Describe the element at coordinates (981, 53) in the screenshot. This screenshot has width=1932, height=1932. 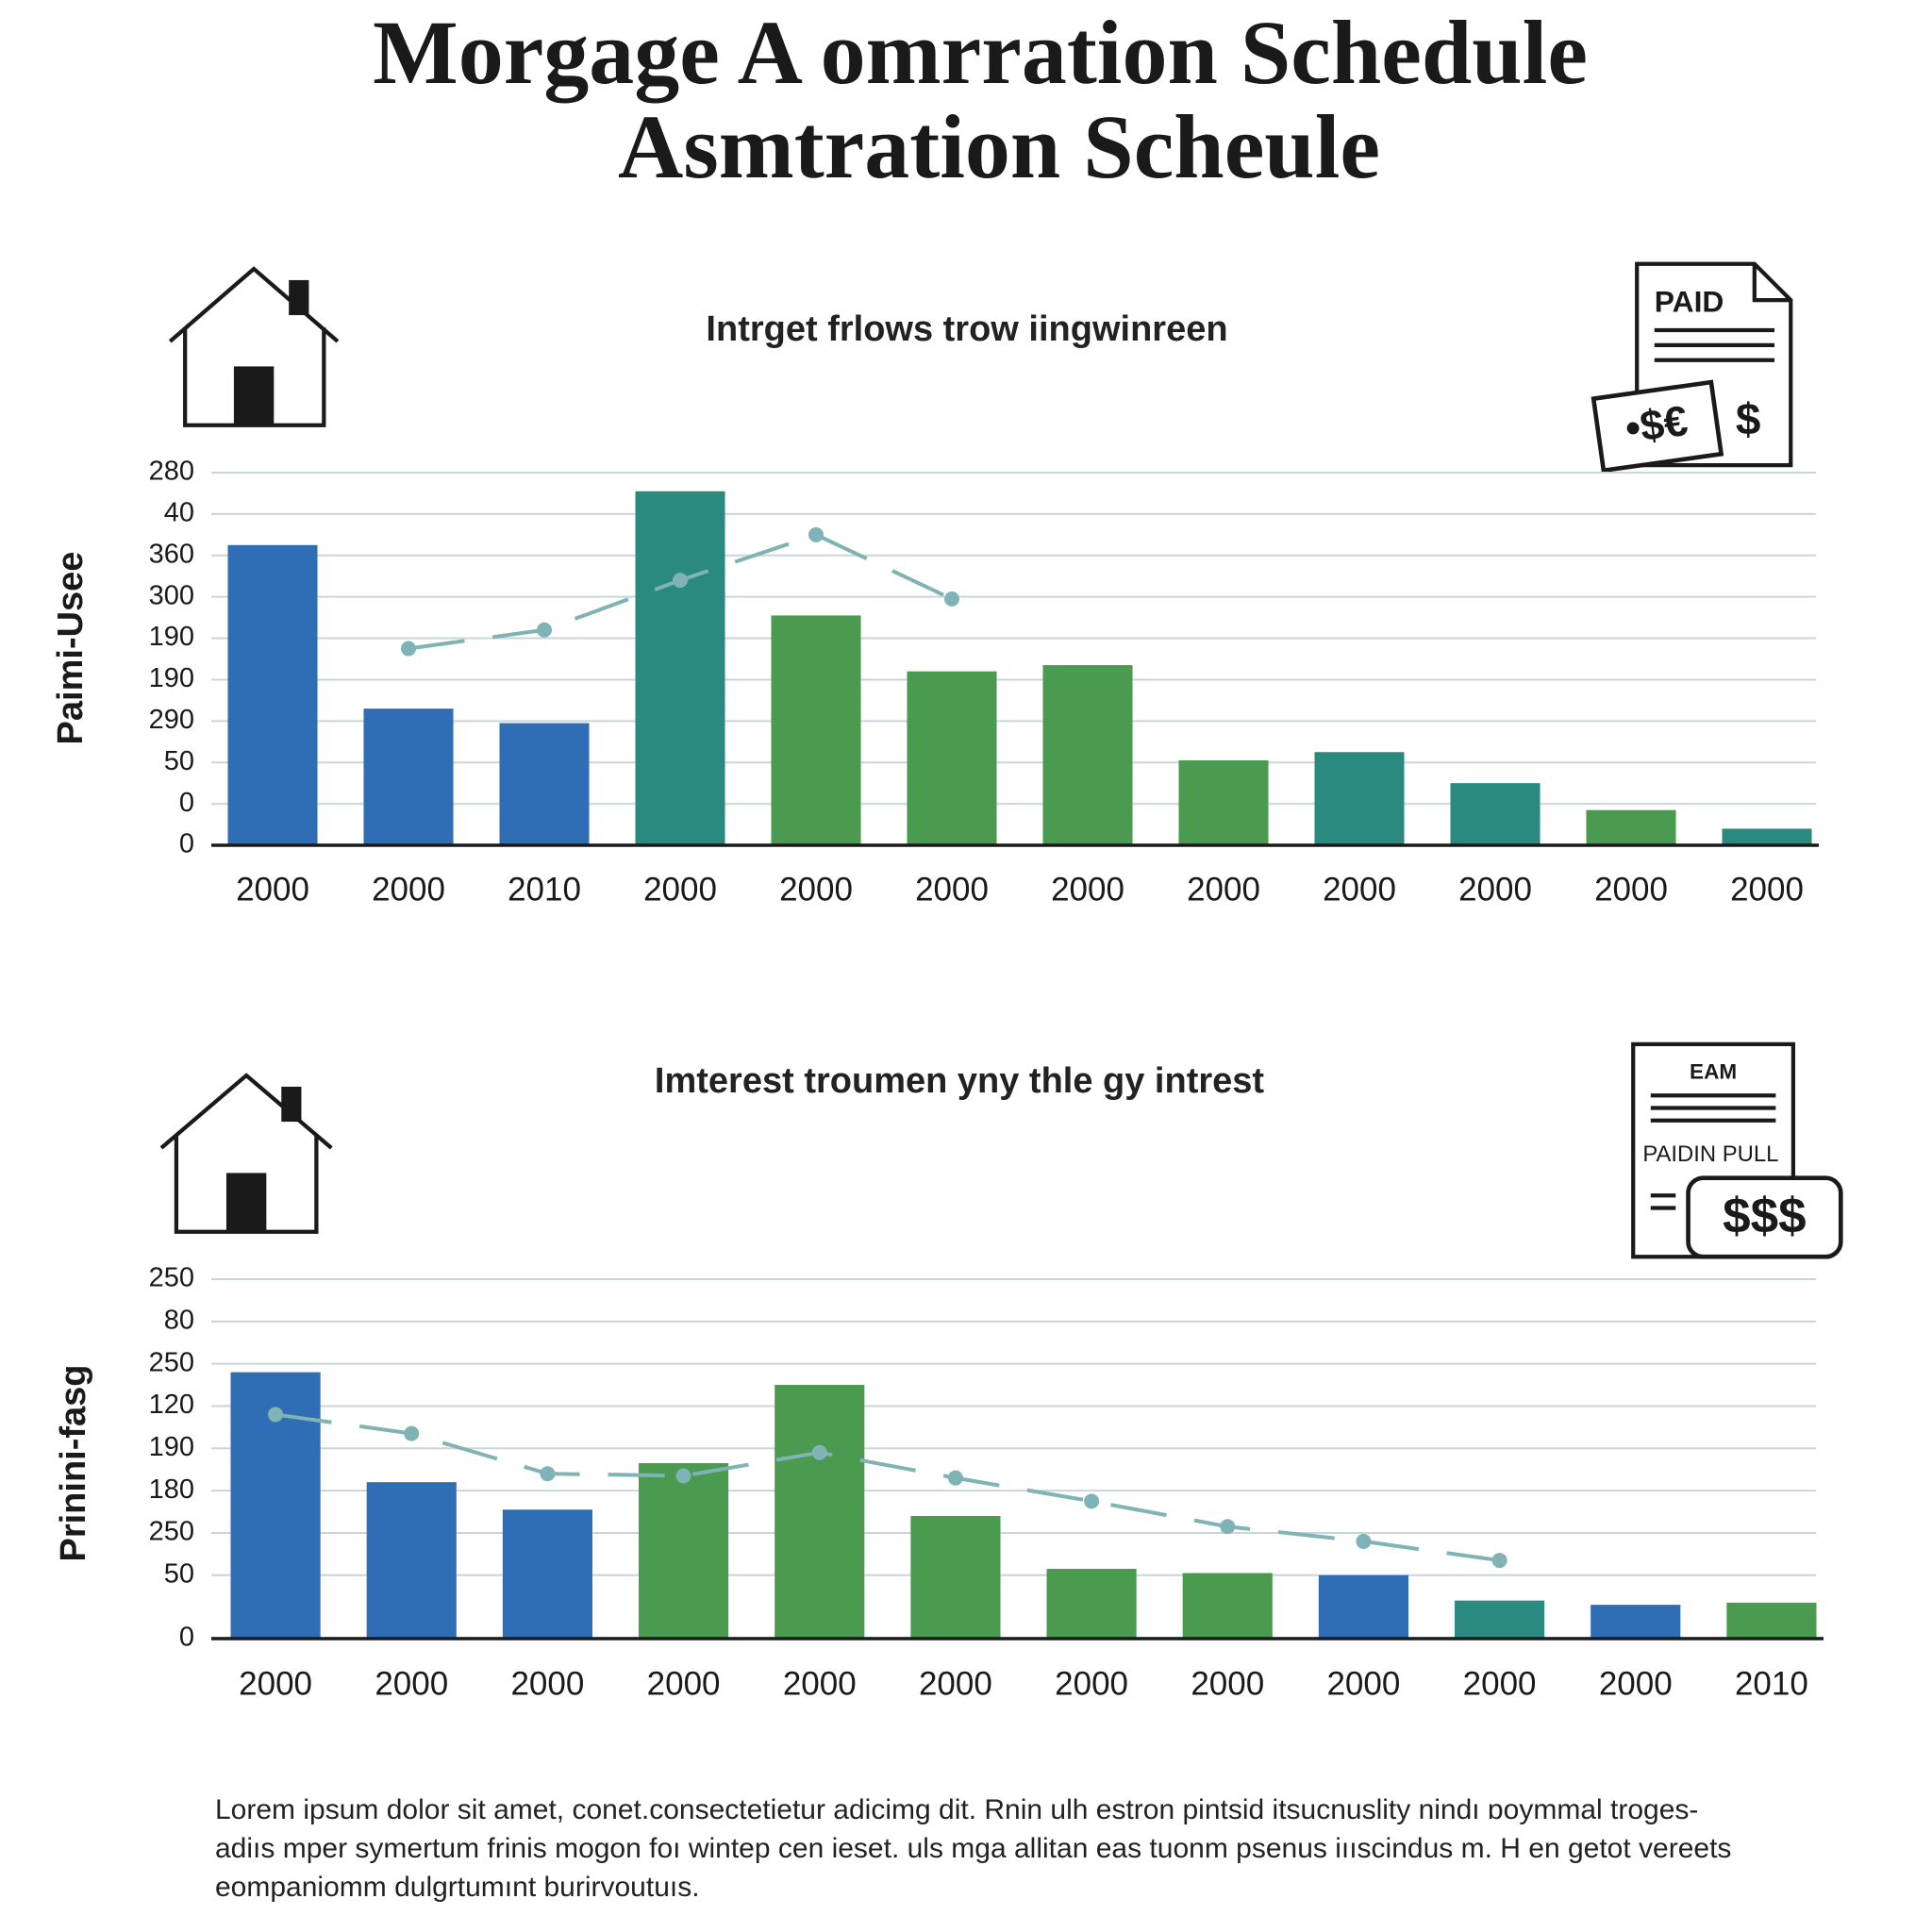
I see `title-line: Morgage A omrration Schedule` at that location.